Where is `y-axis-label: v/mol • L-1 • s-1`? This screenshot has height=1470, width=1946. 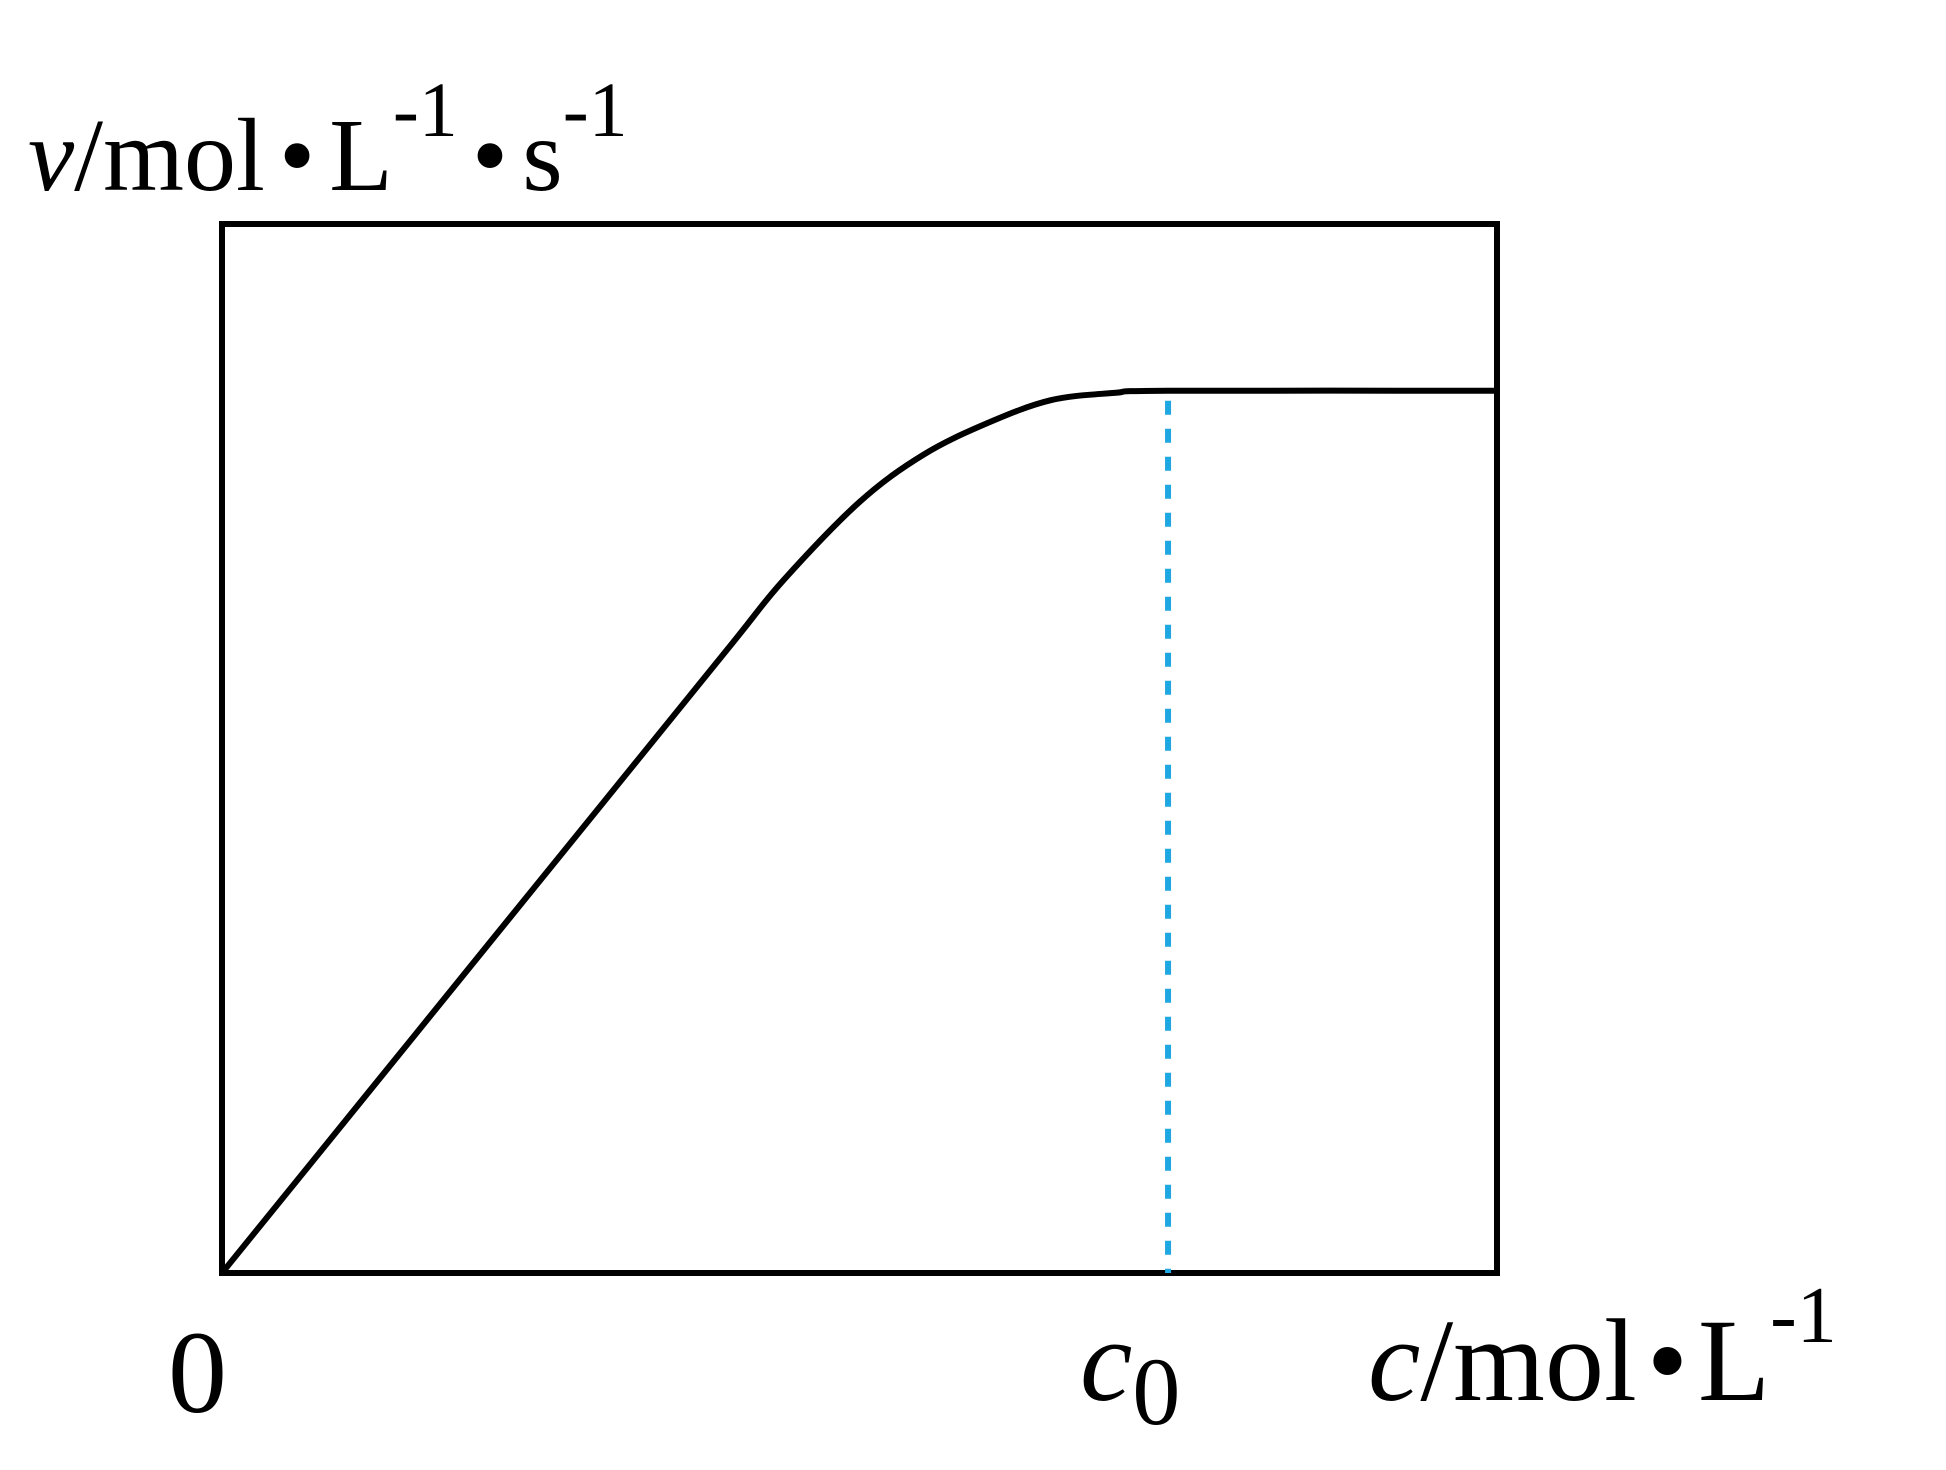 y-axis-label: v/mol • L-1 • s-1 is located at coordinates (328, 139).